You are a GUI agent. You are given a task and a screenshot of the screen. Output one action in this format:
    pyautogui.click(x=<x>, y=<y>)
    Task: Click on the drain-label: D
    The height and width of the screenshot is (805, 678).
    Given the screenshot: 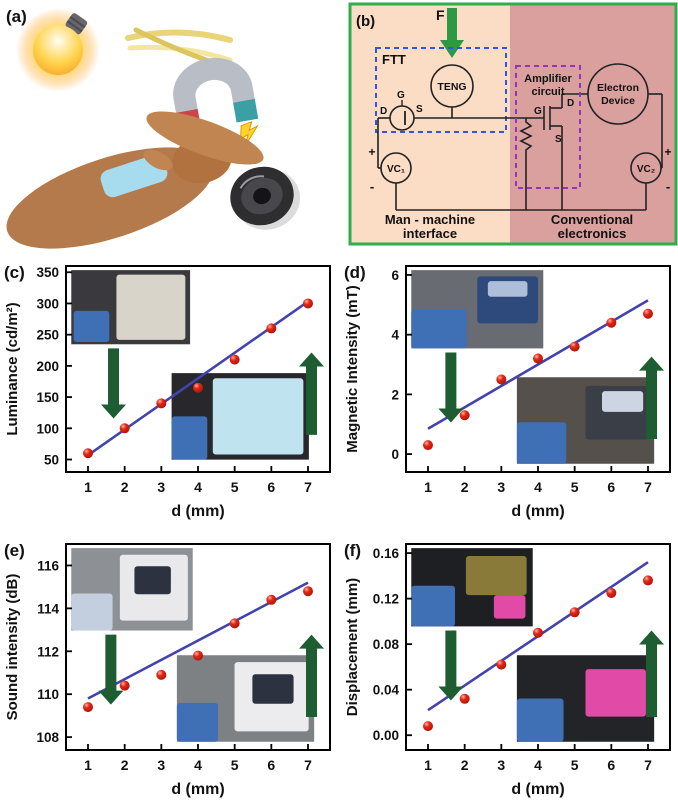 What is the action you would take?
    pyautogui.click(x=383, y=111)
    